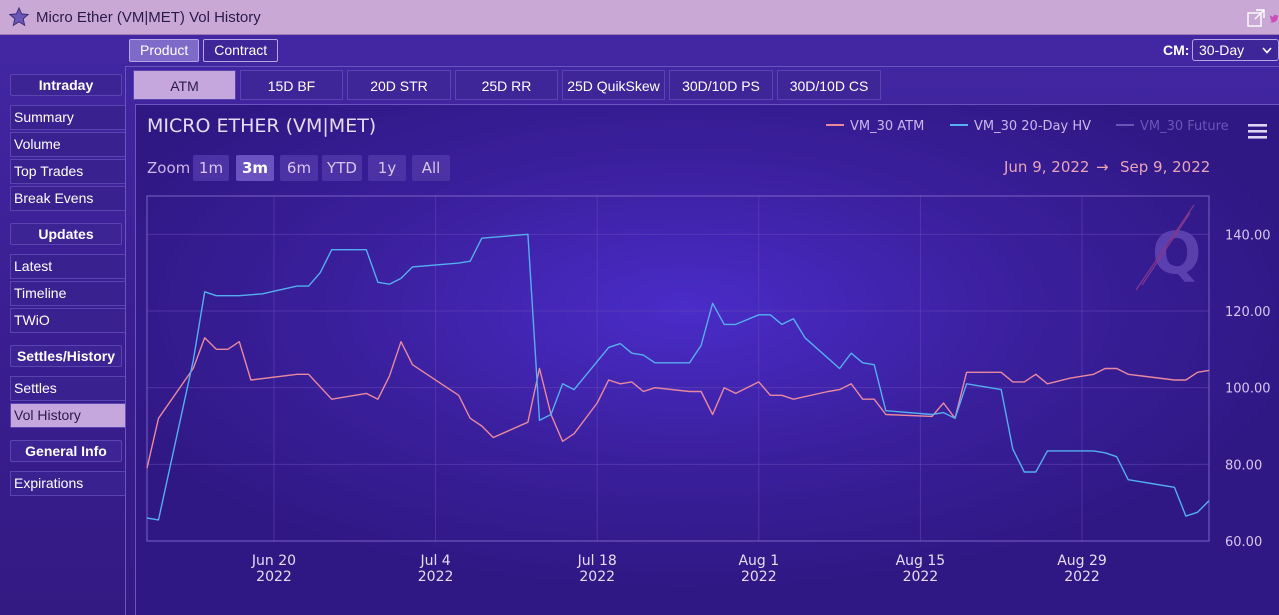 Image resolution: width=1279 pixels, height=615 pixels. Describe the element at coordinates (68, 483) in the screenshot. I see `sidebar-item-expirations: Expirations` at that location.